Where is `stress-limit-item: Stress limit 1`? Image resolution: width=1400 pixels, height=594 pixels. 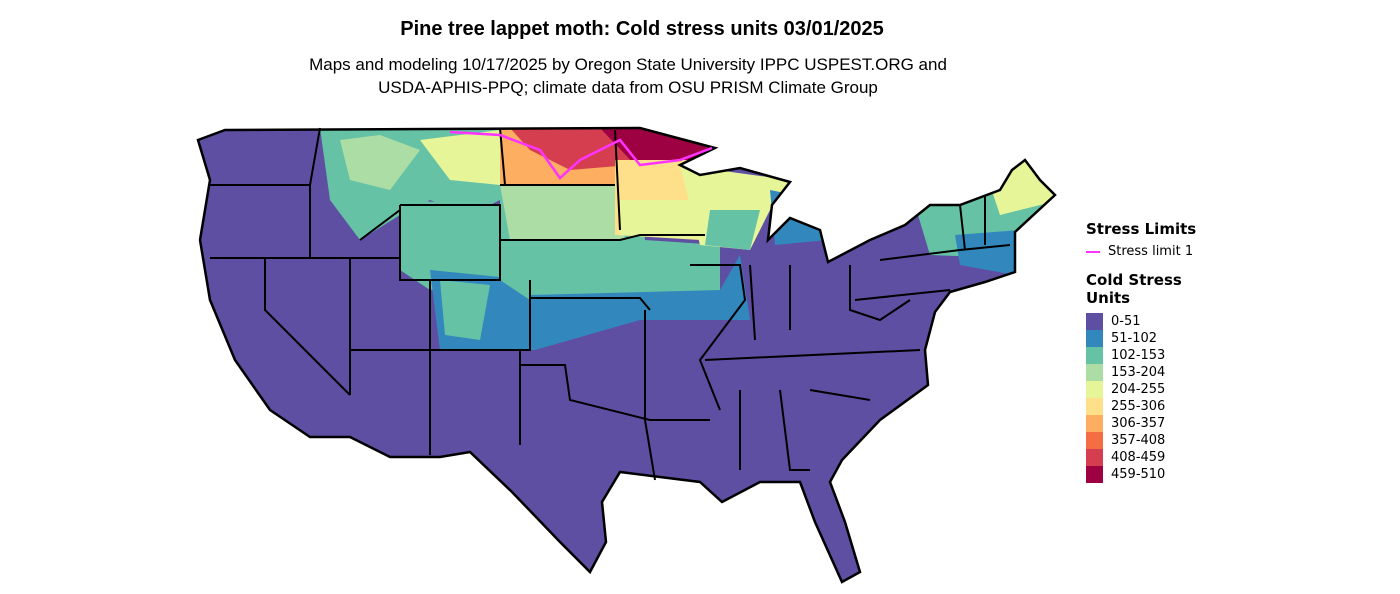 stress-limit-item: Stress limit 1 is located at coordinates (1141, 251).